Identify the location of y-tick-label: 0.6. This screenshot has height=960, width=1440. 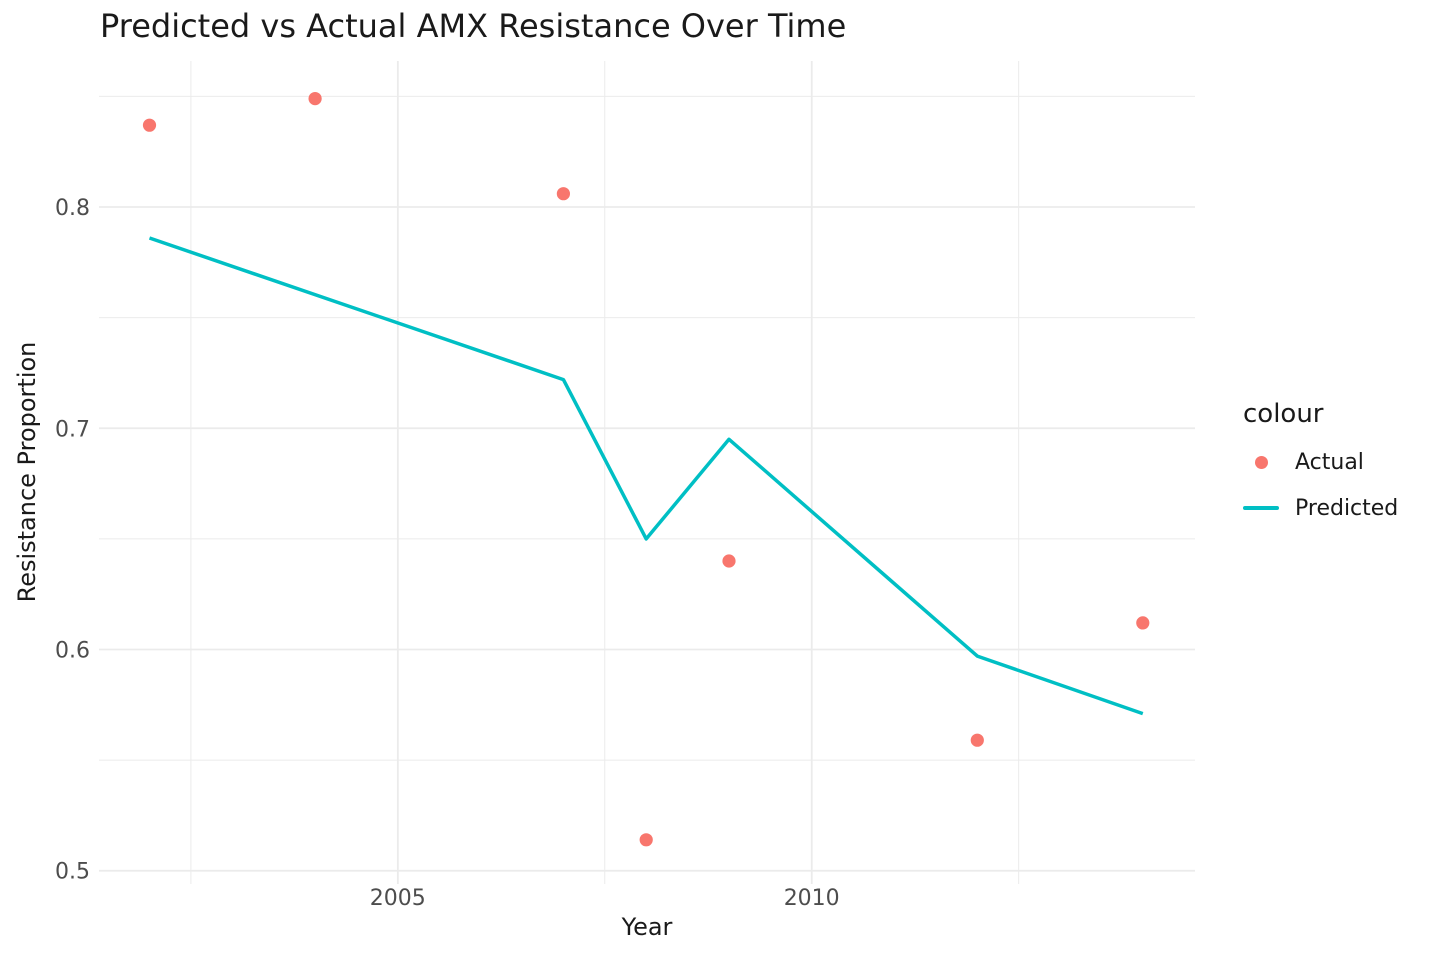
(72, 651).